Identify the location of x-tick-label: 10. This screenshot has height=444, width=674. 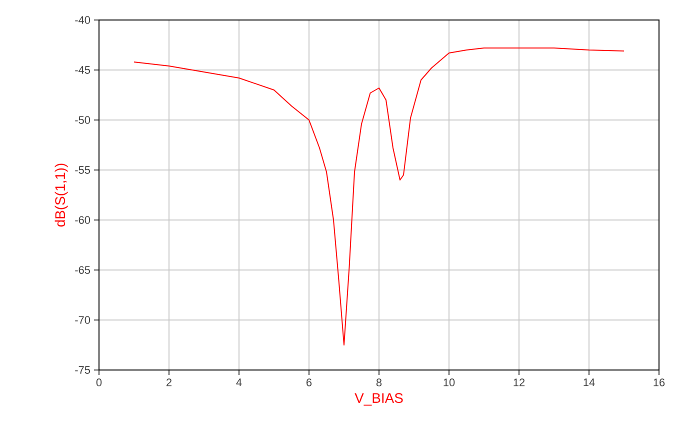
(449, 382).